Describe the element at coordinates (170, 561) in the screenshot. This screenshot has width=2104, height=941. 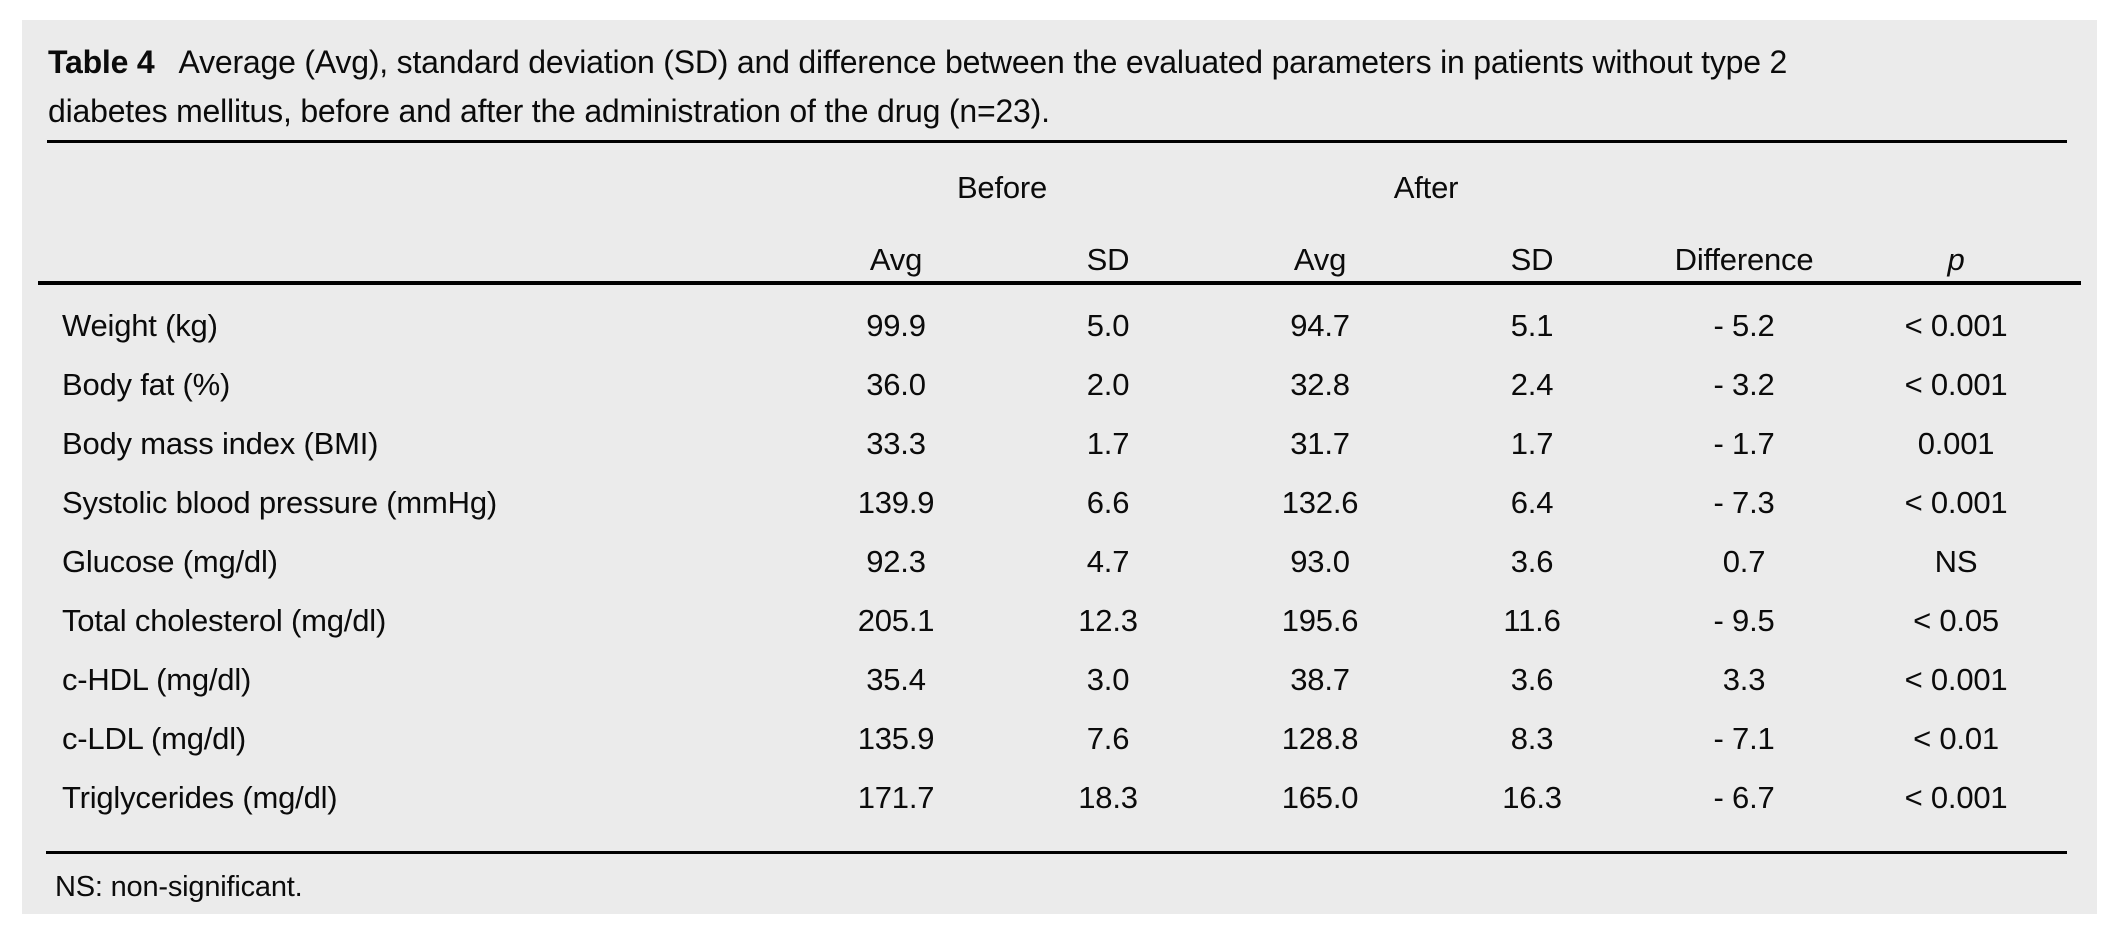
I see `row-label: Glucose (mg/dl)` at that location.